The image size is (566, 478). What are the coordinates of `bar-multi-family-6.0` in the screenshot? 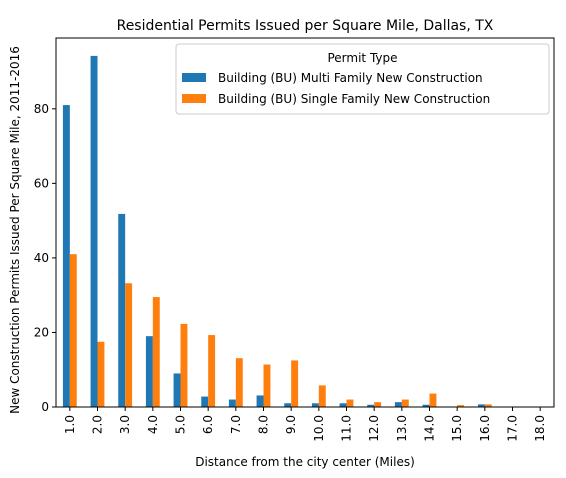 It's located at (205, 401).